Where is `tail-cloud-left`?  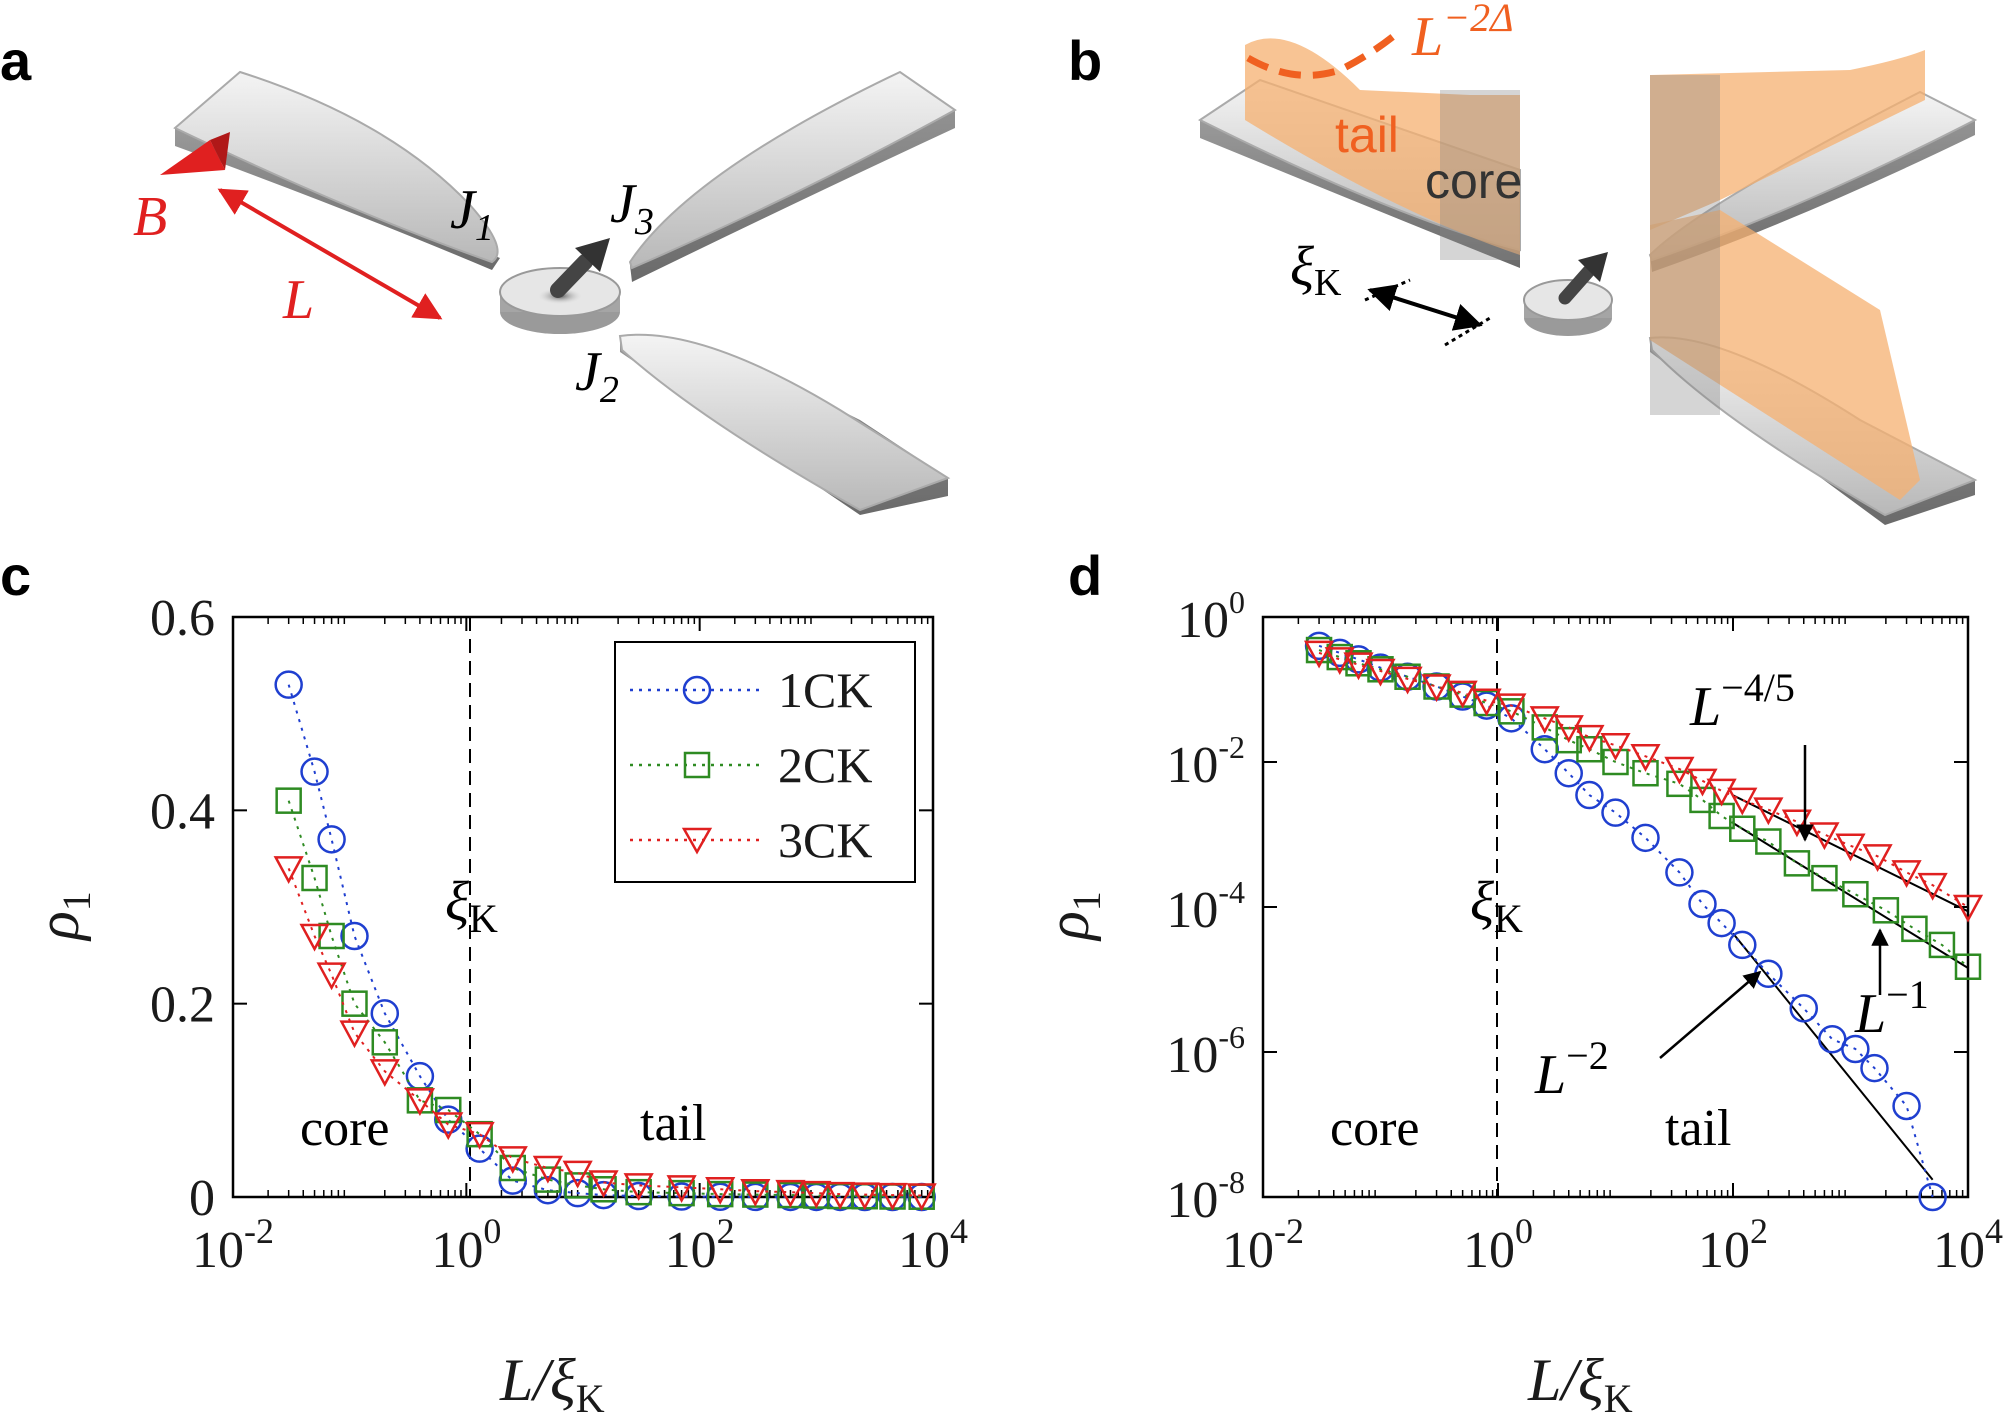
tail-cloud-left is located at coordinates (1382, 146).